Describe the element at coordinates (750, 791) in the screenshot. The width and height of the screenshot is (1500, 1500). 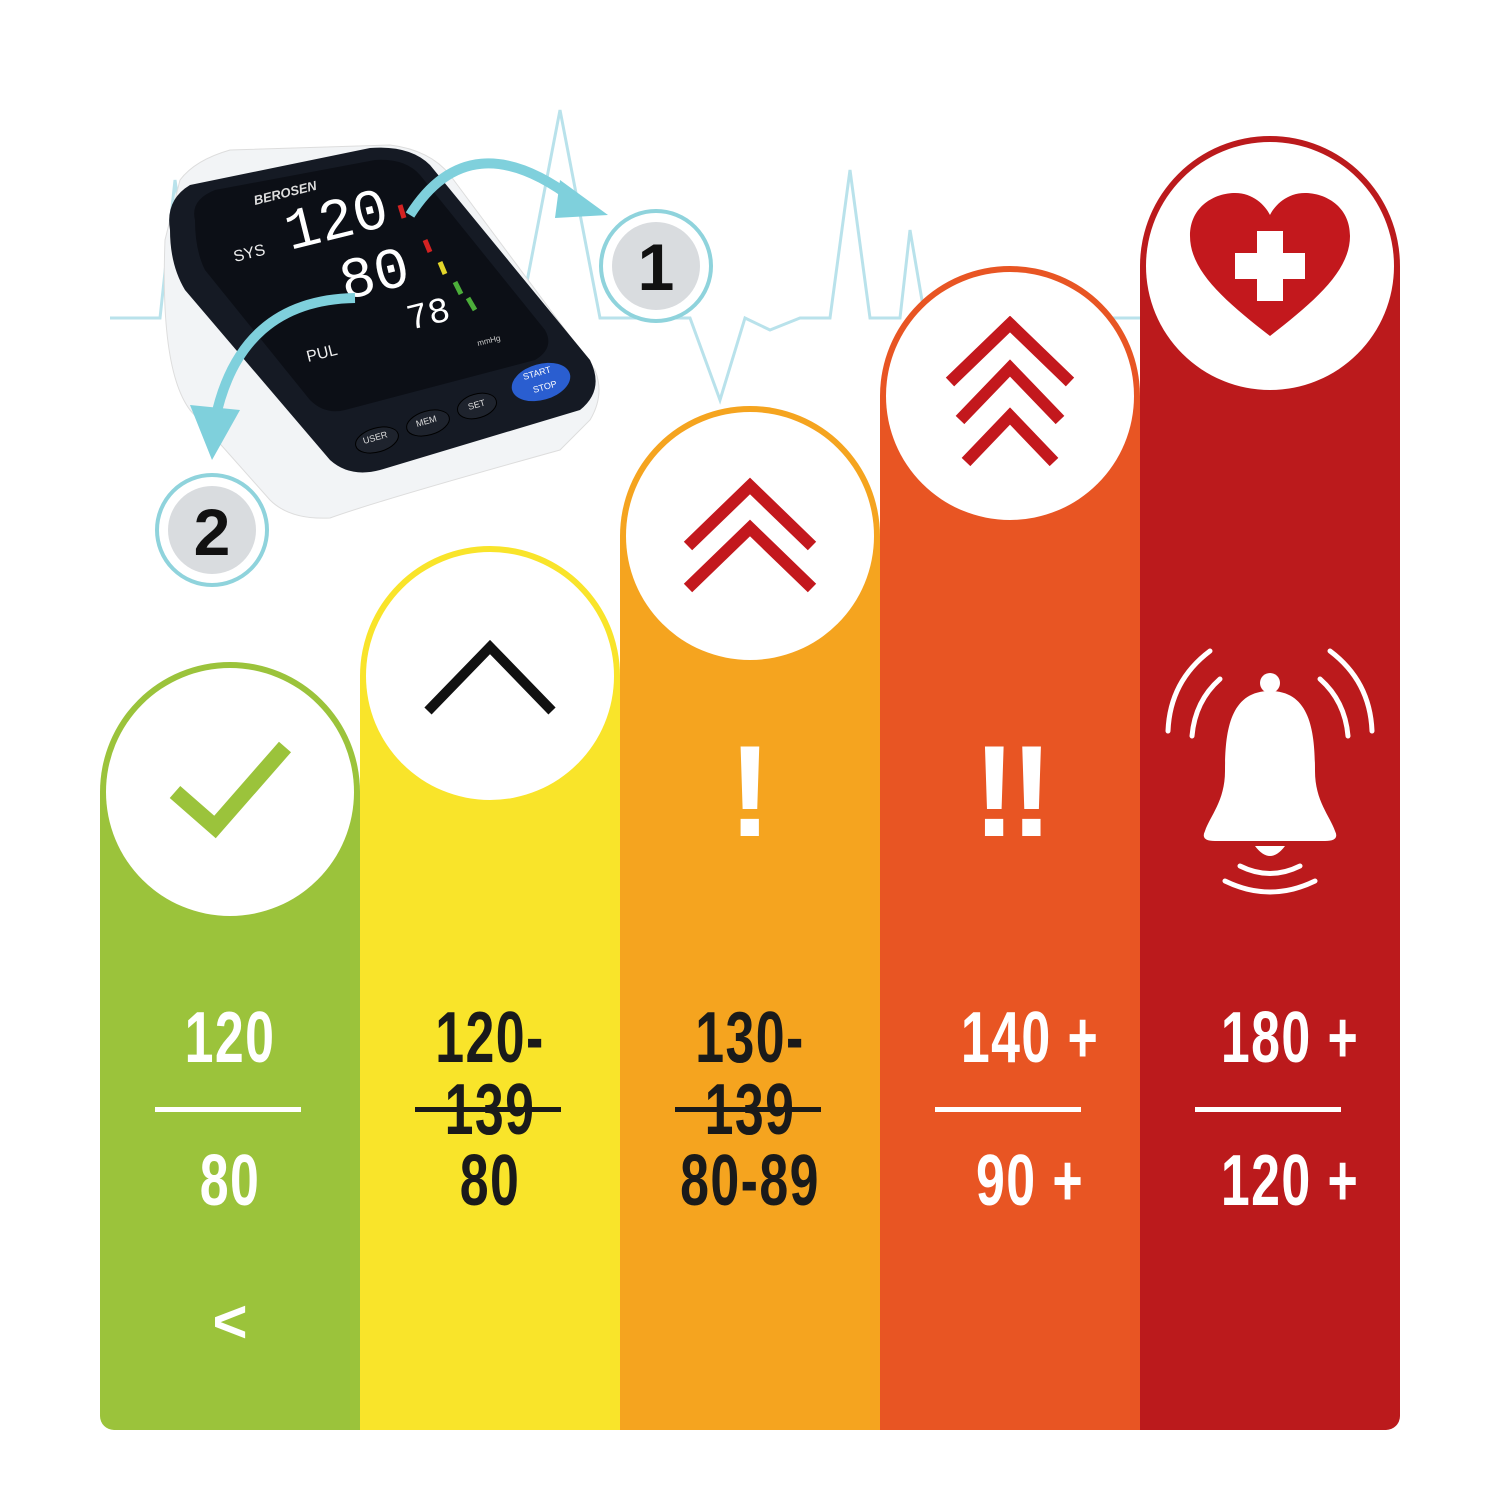
I see `exclamation-symbol: !` at that location.